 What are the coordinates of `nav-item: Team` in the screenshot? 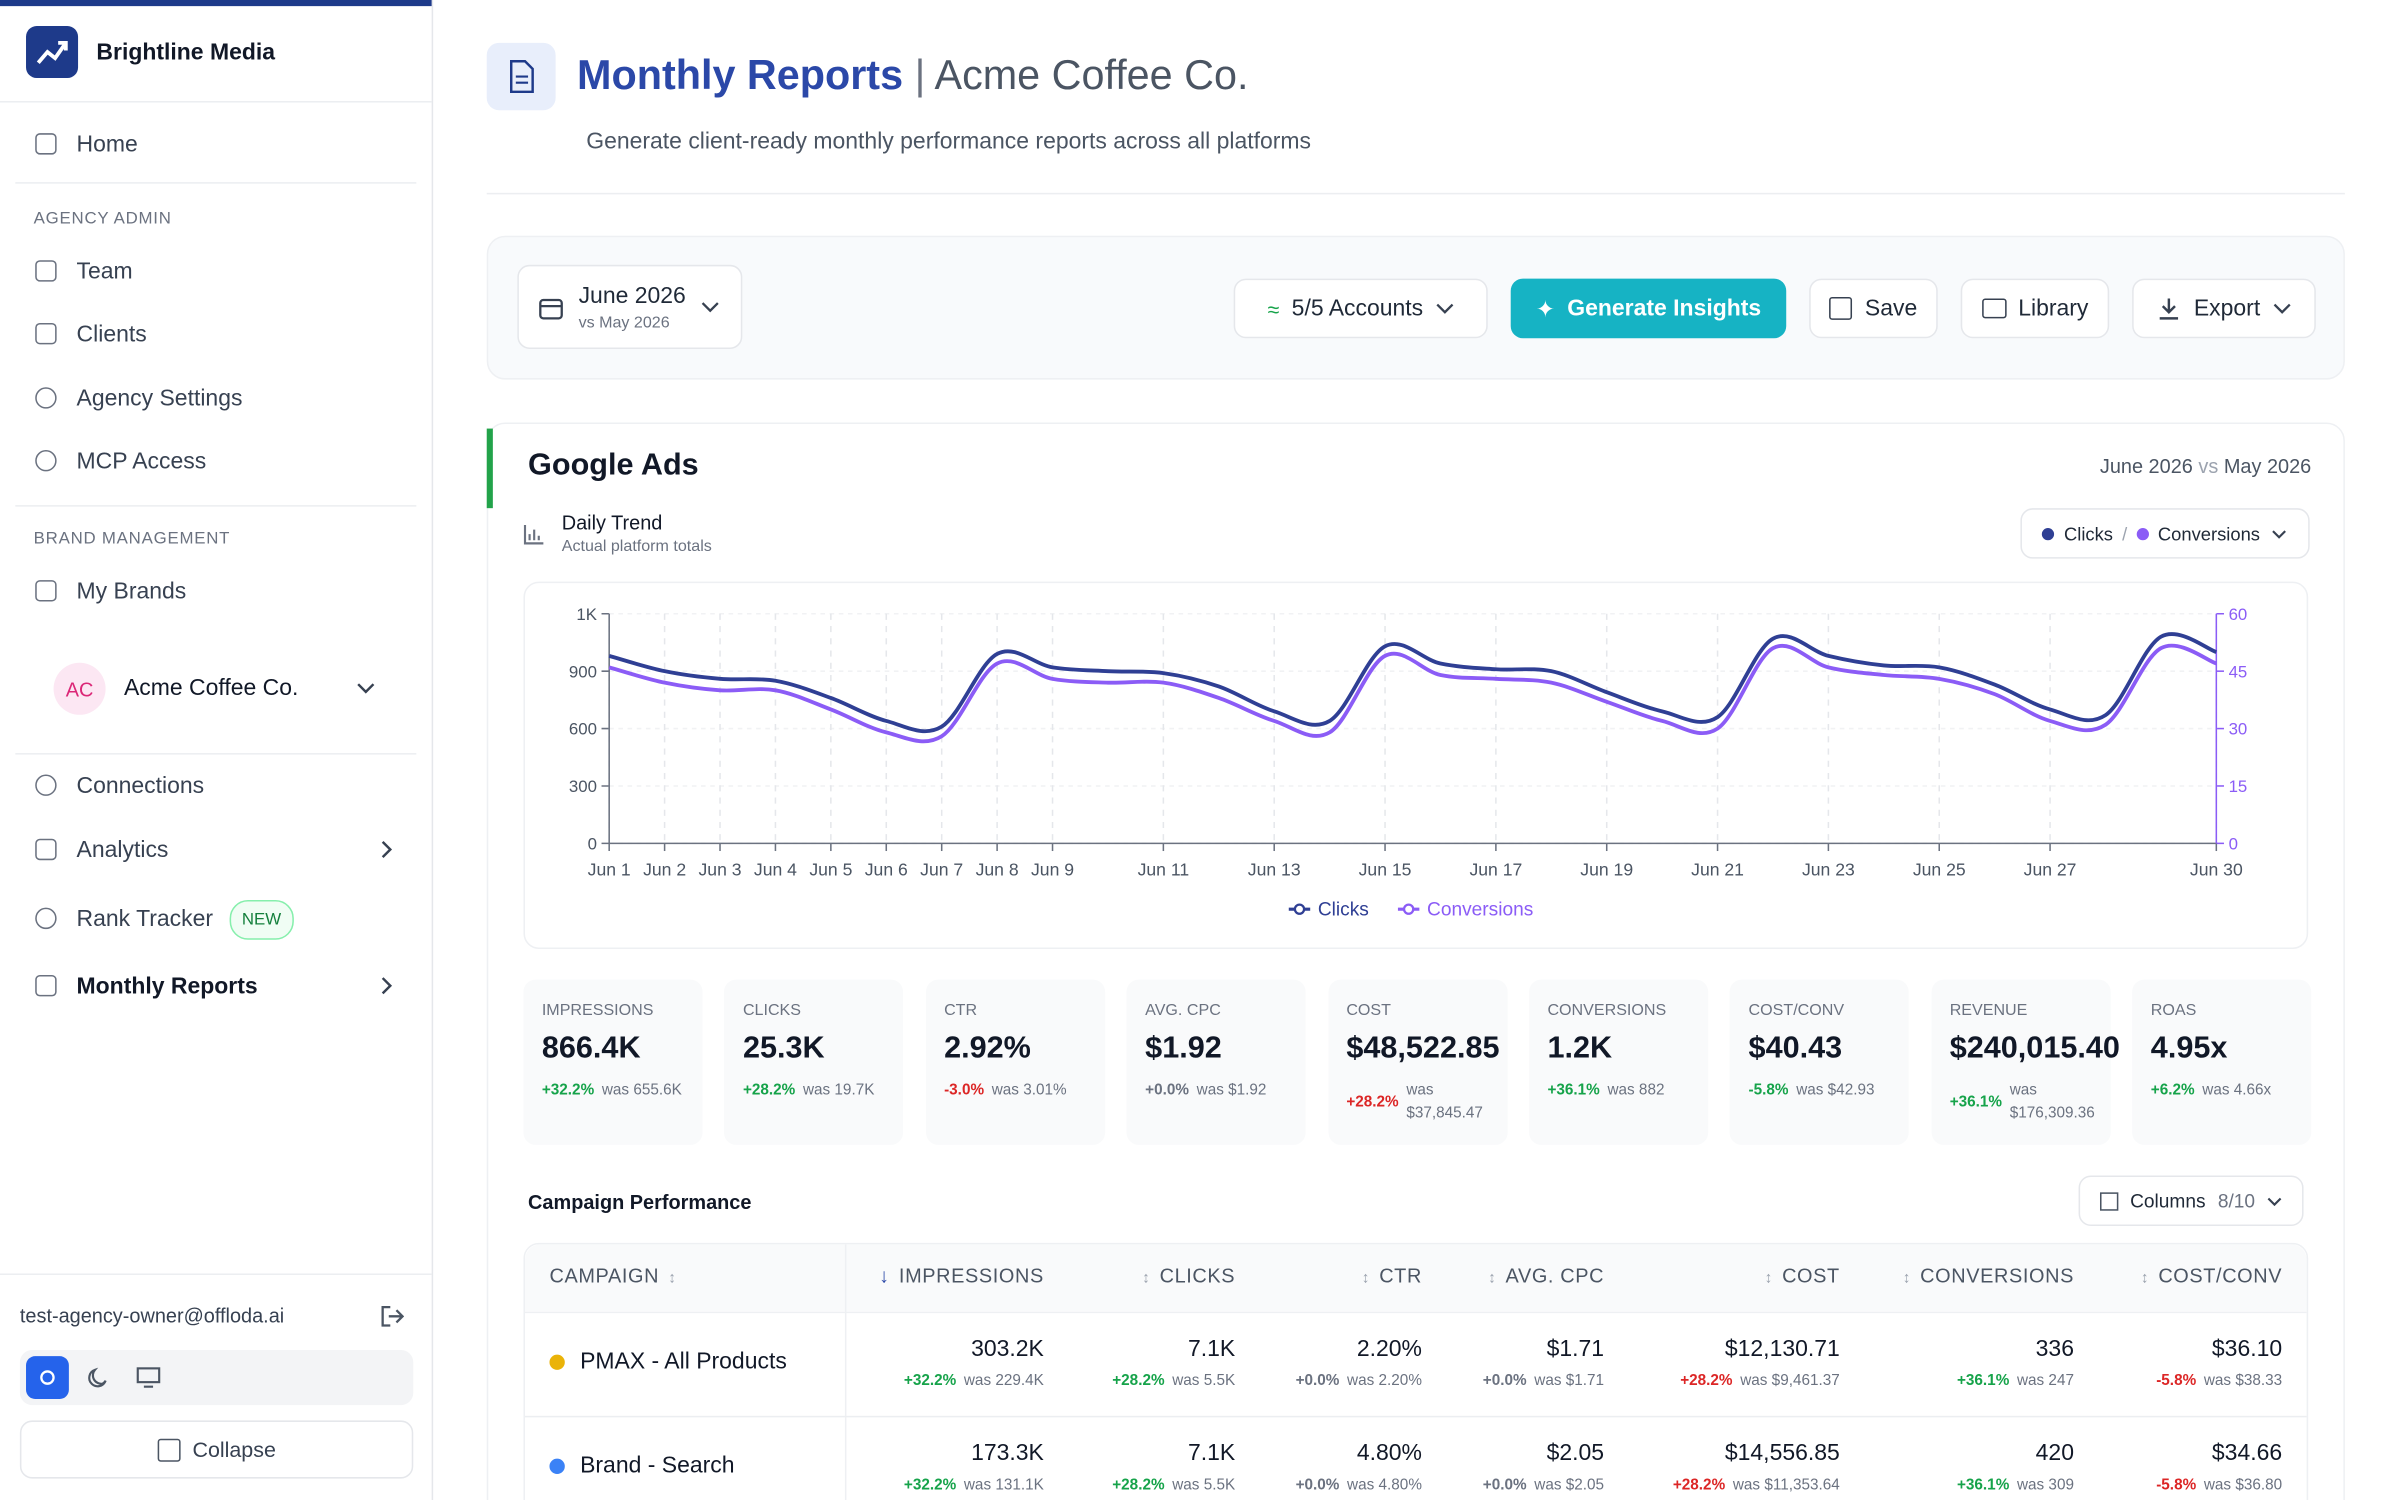 It's located at (104, 271).